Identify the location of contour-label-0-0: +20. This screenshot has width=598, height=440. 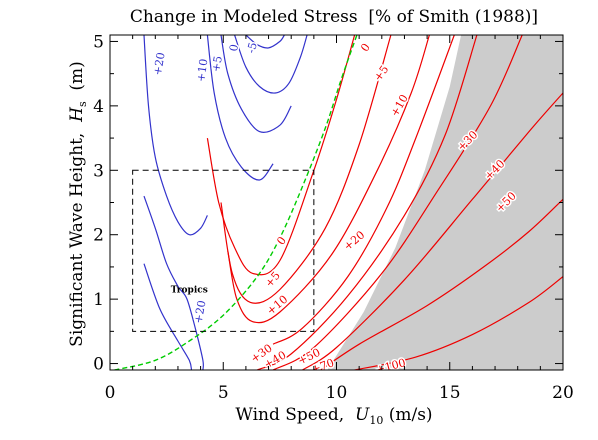
(159, 63).